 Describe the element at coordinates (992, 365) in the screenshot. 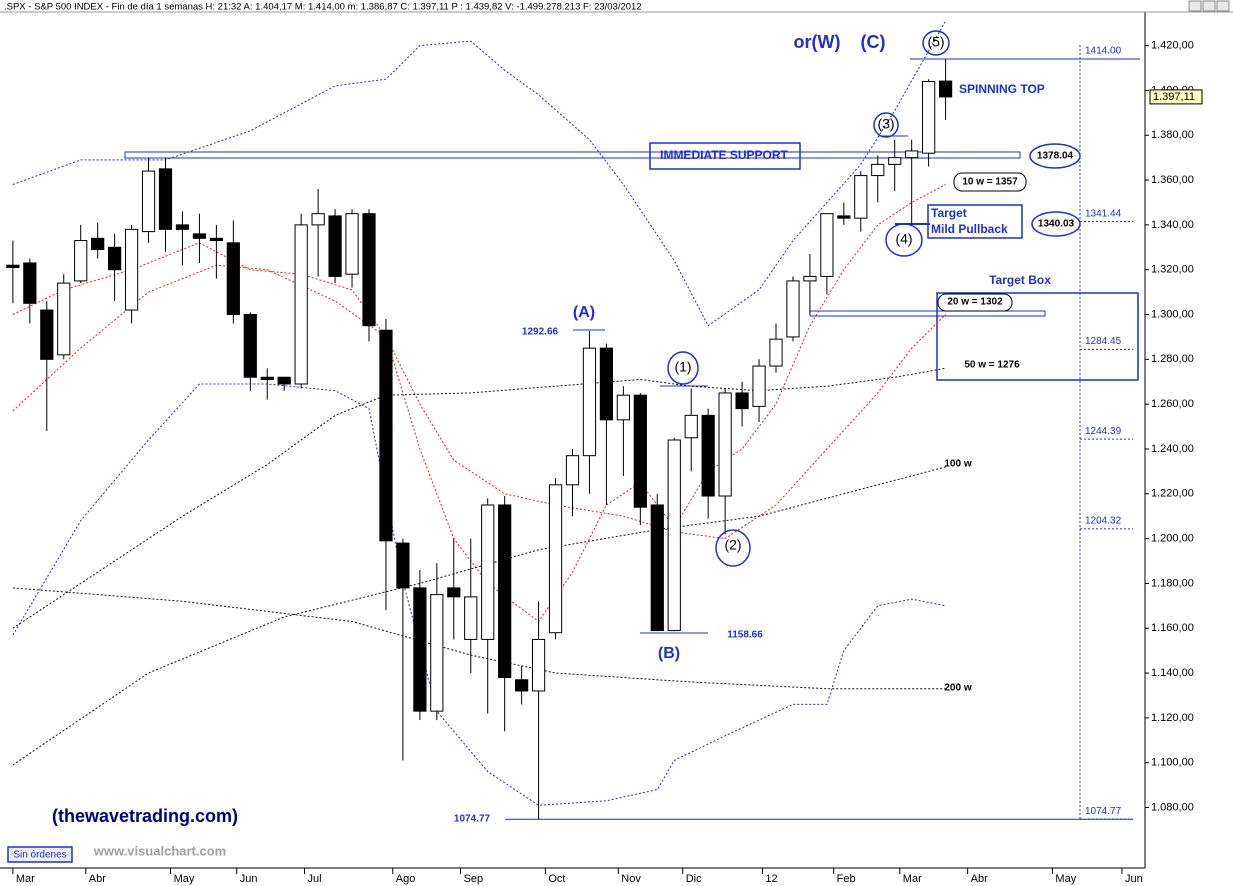

I see `annotation: 50 w = 1276` at that location.